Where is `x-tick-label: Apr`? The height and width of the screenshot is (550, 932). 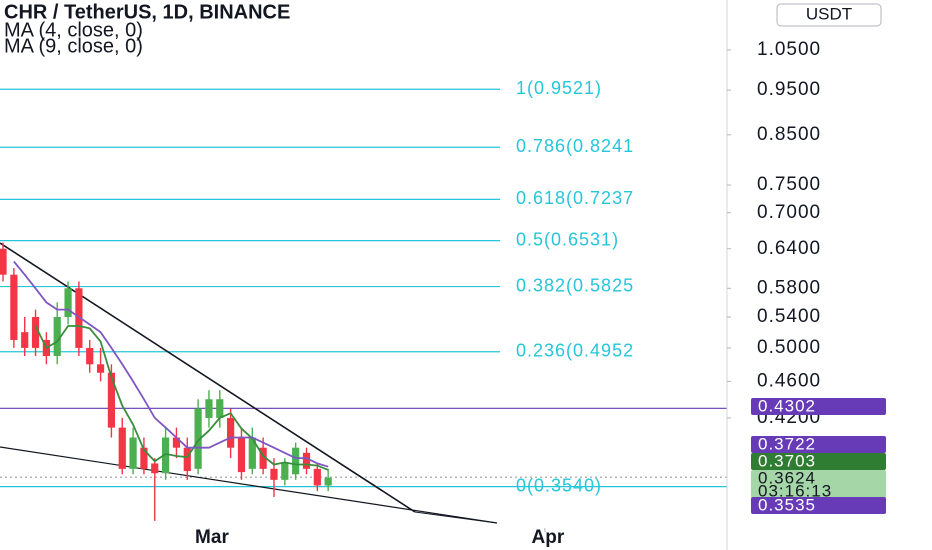
x-tick-label: Apr is located at coordinates (548, 537).